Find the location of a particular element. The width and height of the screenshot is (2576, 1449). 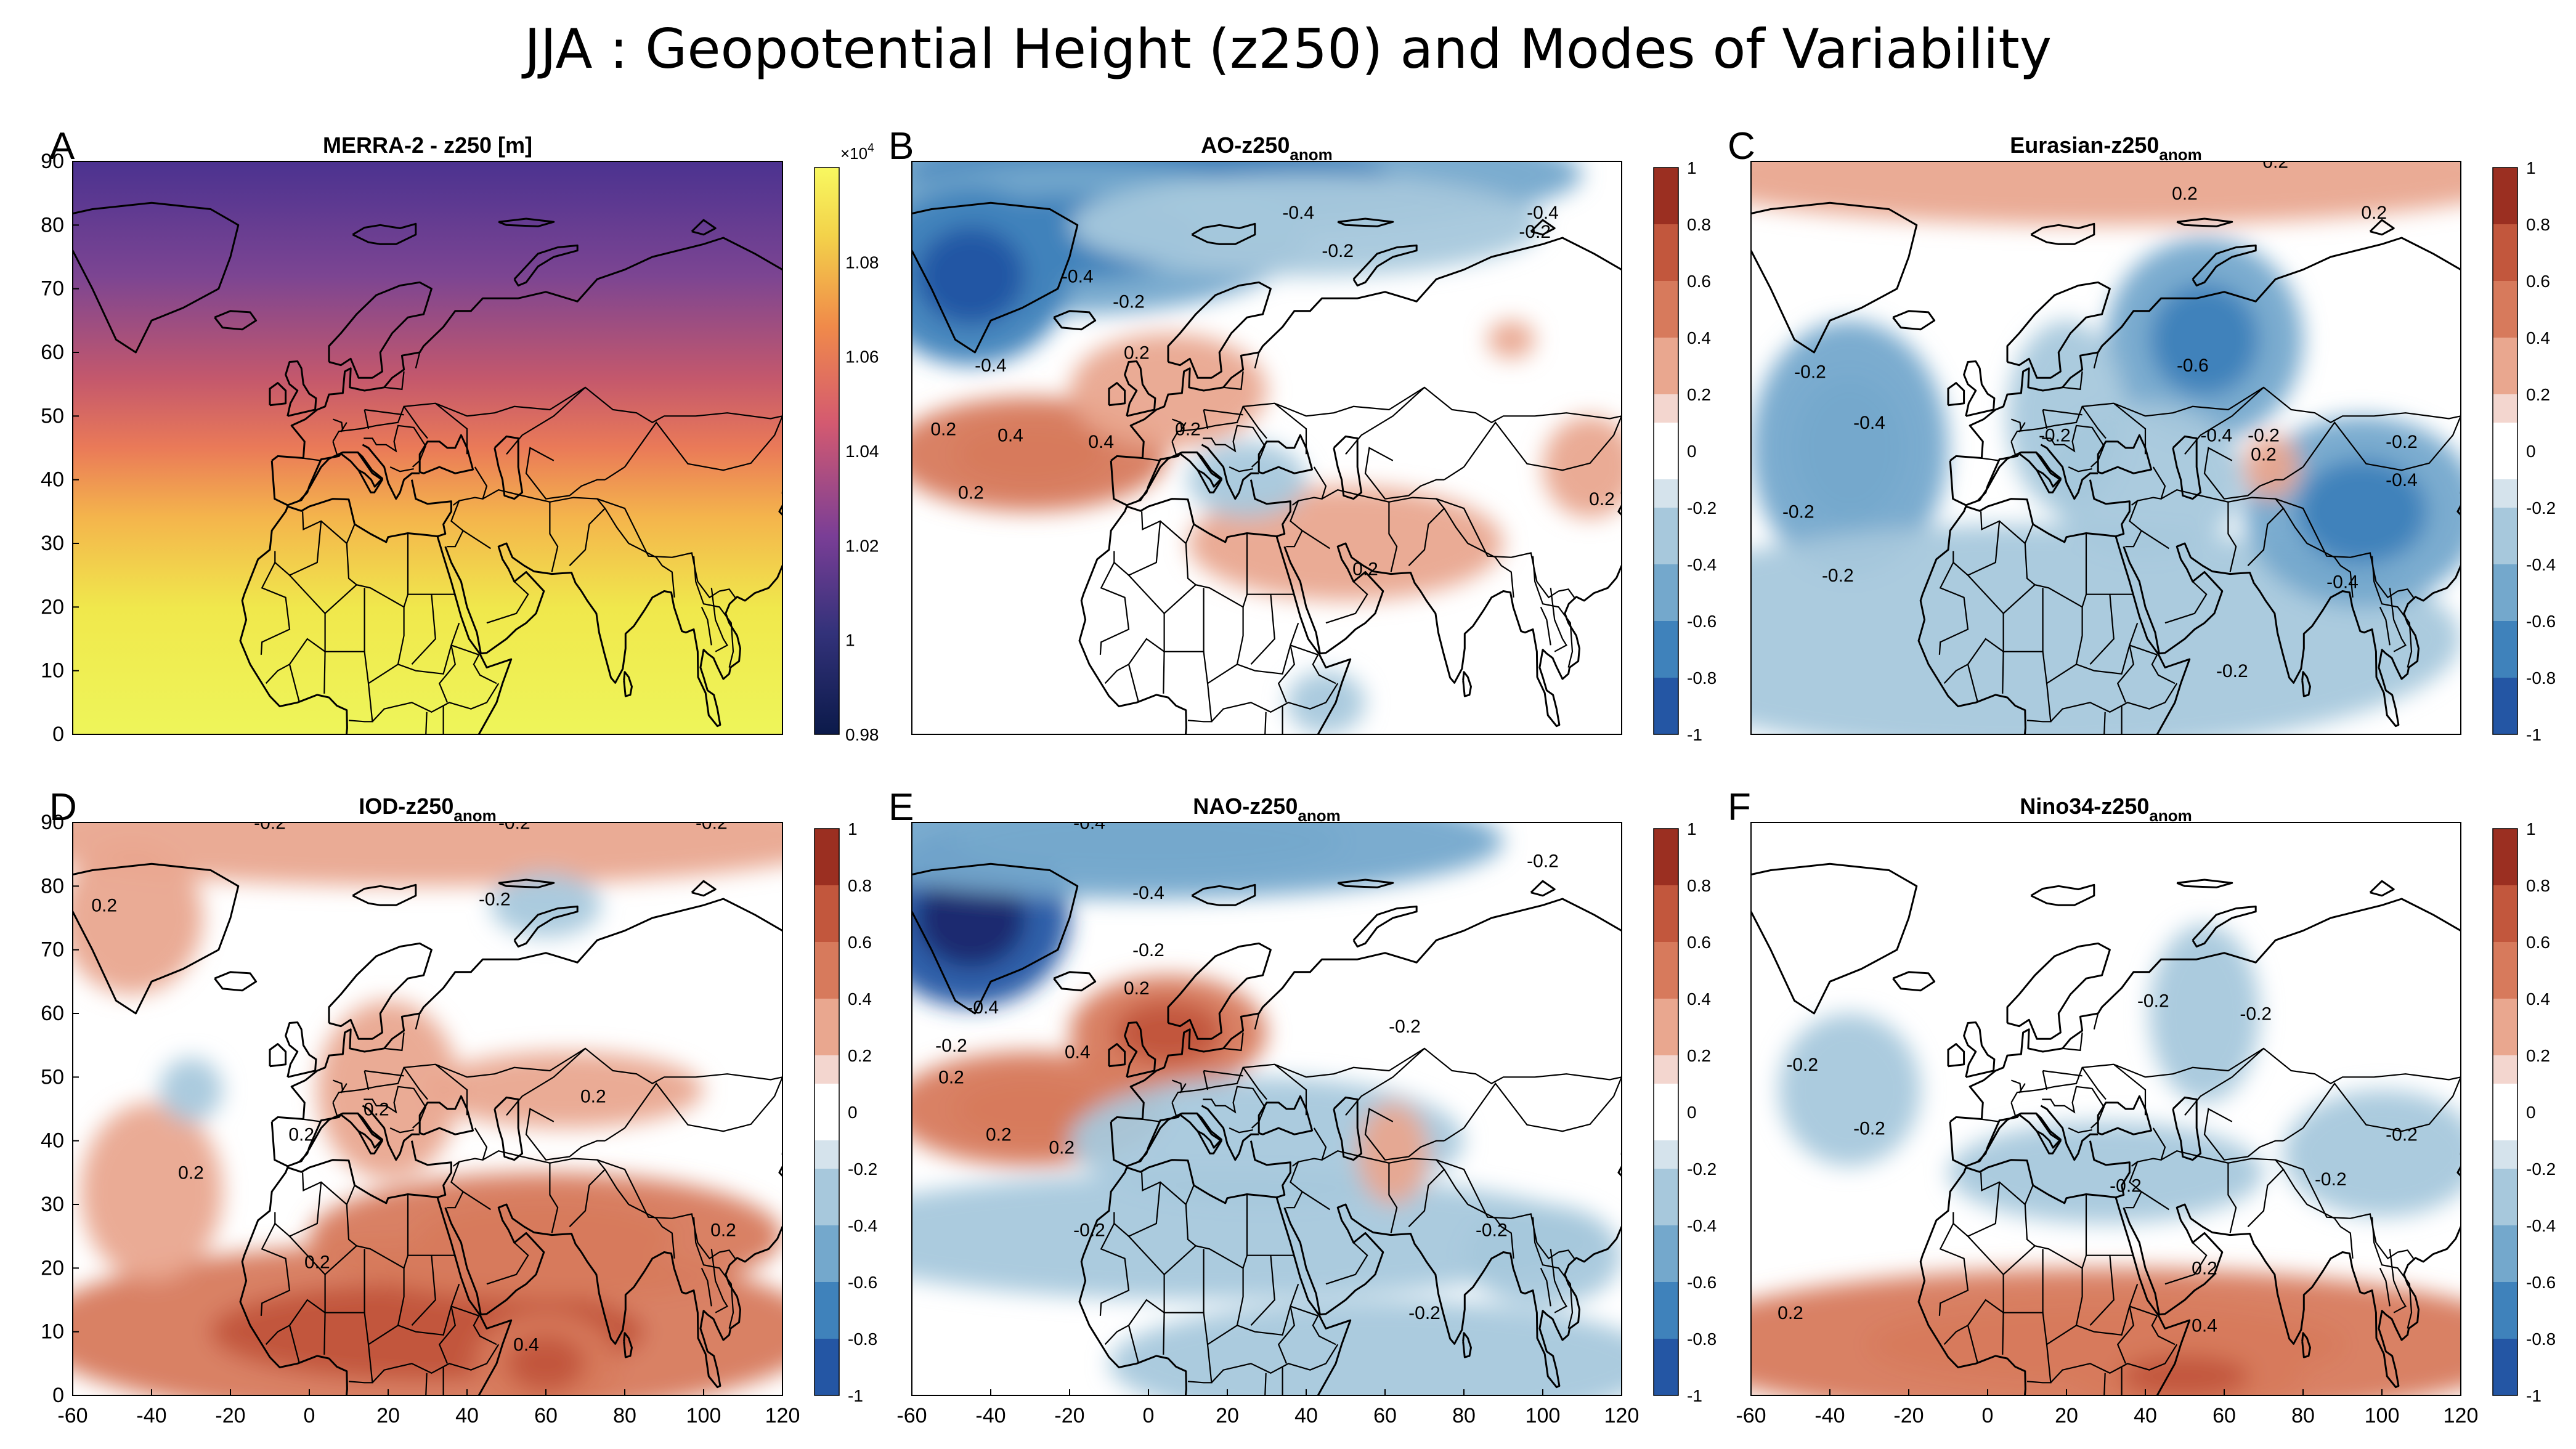

y-tick-label: 50 is located at coordinates (52, 1077).